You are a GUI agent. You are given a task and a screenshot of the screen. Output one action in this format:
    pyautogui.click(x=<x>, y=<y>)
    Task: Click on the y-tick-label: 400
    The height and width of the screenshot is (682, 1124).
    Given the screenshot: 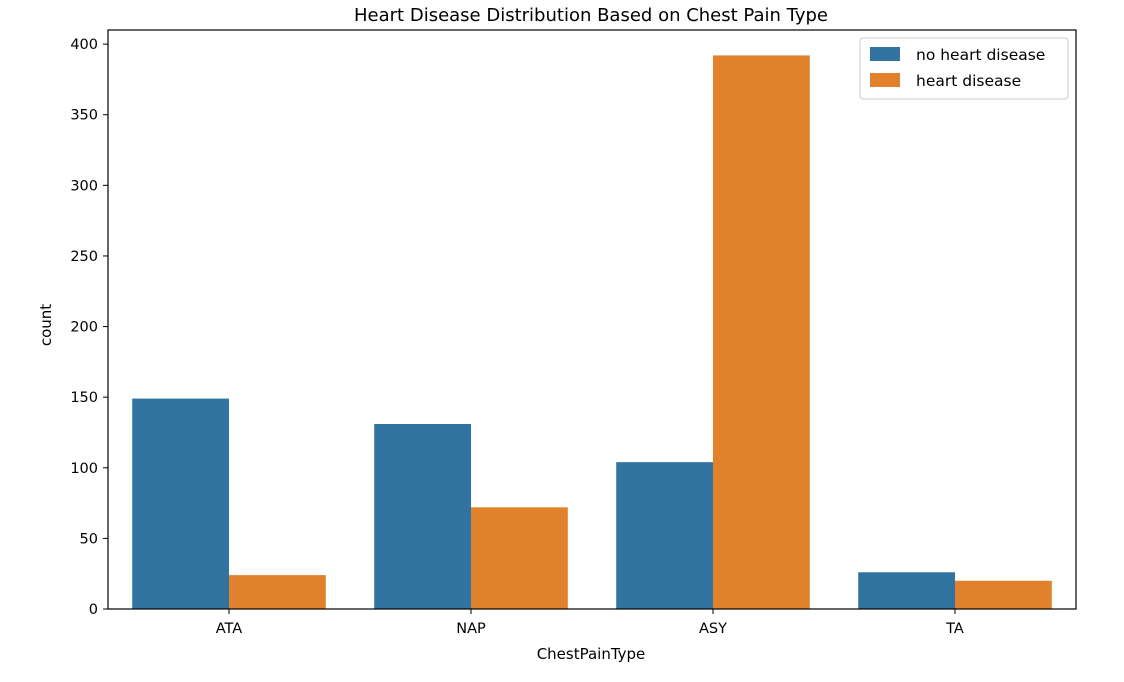 What is the action you would take?
    pyautogui.click(x=84, y=45)
    